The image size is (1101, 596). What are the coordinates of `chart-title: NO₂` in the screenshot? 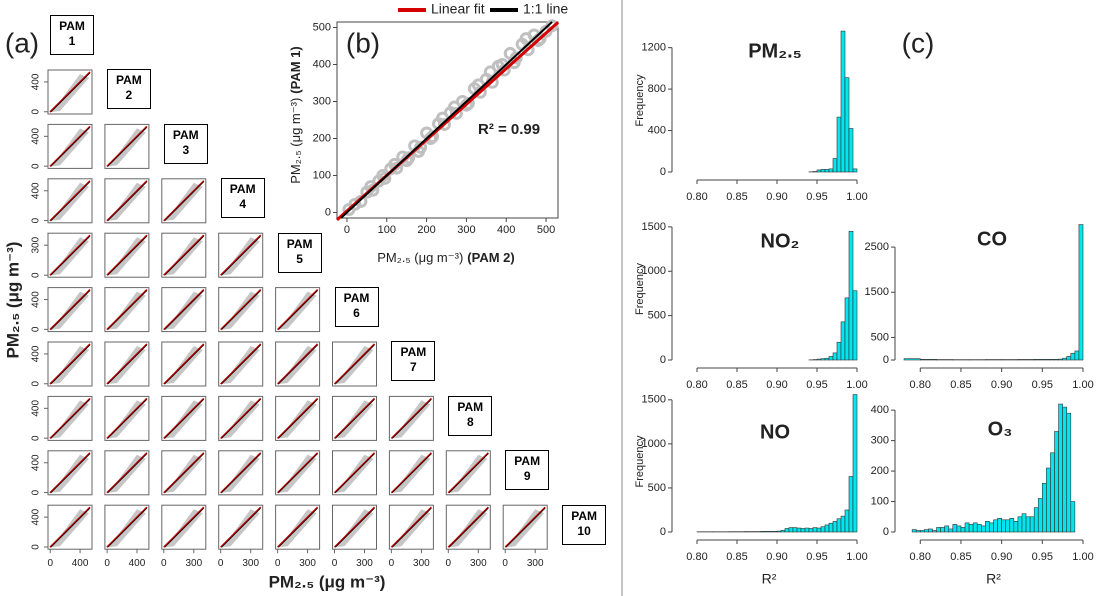 It's located at (780, 241).